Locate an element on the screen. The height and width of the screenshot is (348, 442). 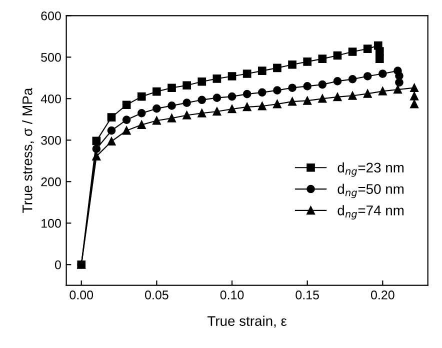
x-tick-label: 0.15 is located at coordinates (307, 295).